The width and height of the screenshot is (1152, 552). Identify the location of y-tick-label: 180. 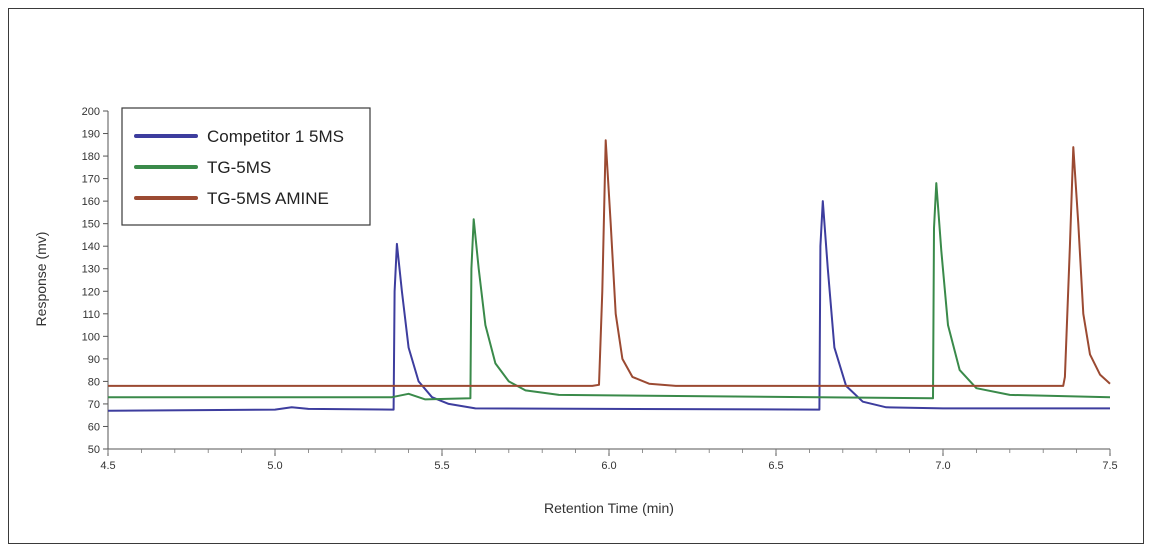
(91, 157).